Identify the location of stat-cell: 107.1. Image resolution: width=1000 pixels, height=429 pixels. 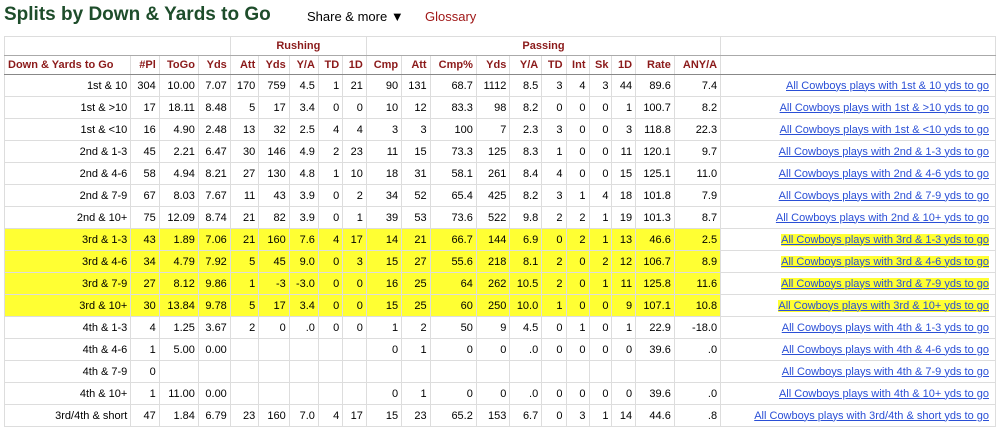
(655, 305).